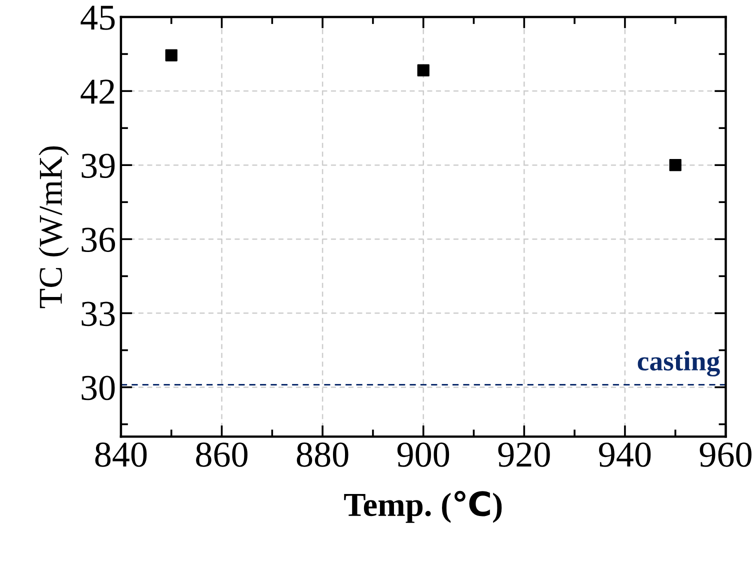 This screenshot has height=567, width=756. What do you see at coordinates (98, 388) in the screenshot?
I see `y-tick-label: 30` at bounding box center [98, 388].